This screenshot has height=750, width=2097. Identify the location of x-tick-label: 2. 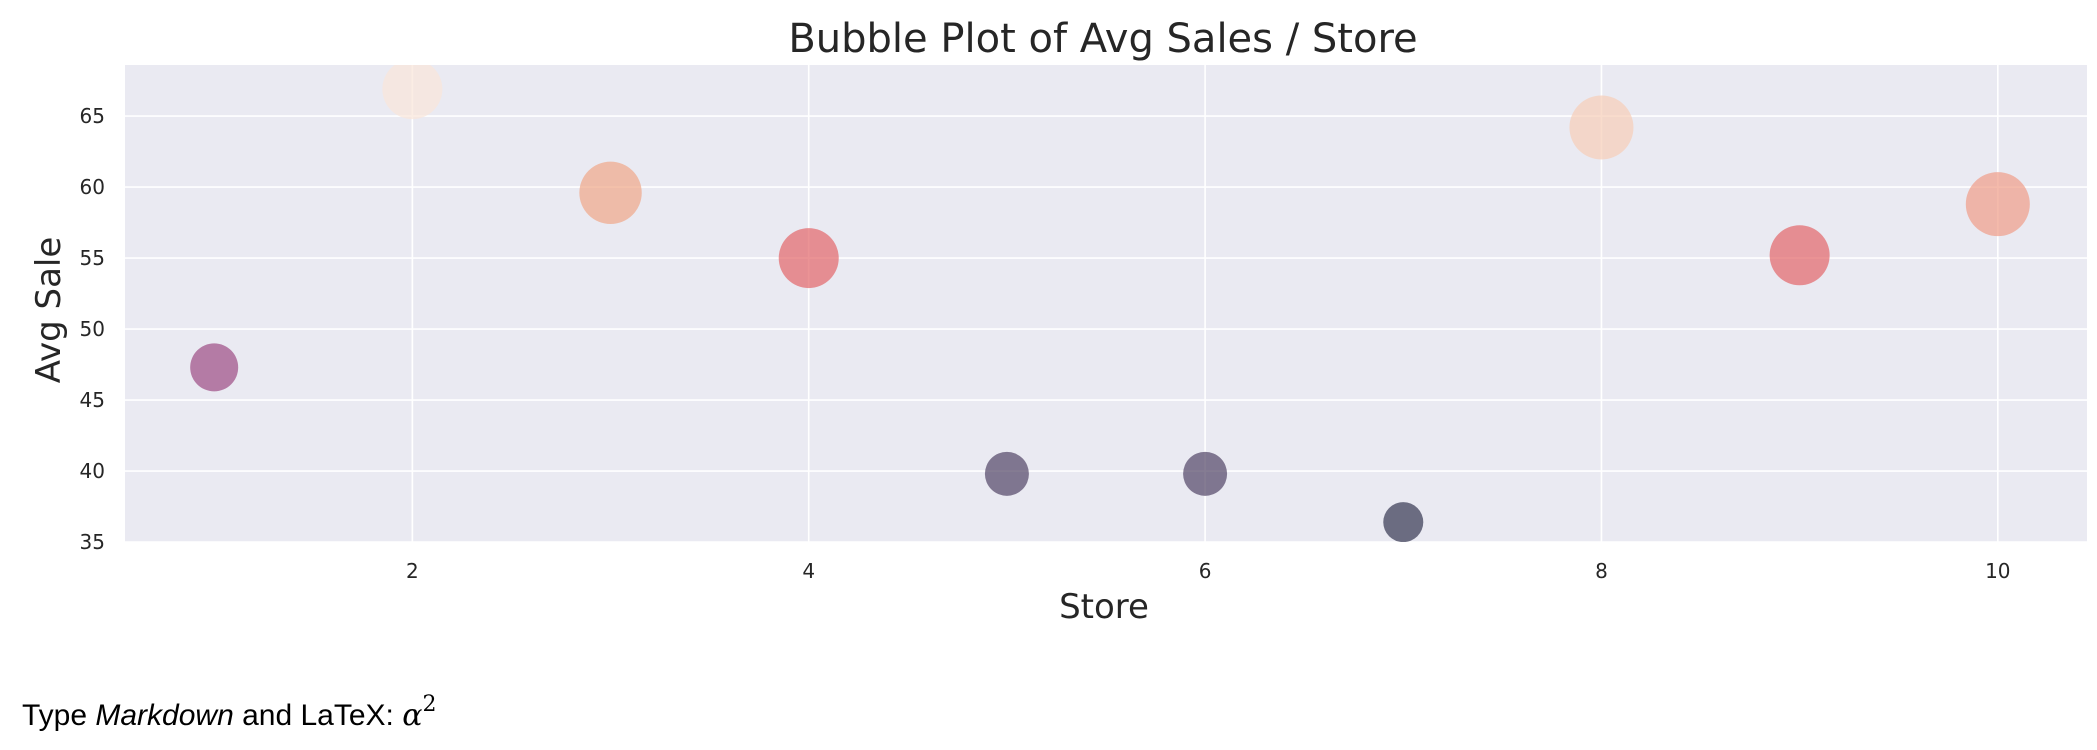
(412, 571).